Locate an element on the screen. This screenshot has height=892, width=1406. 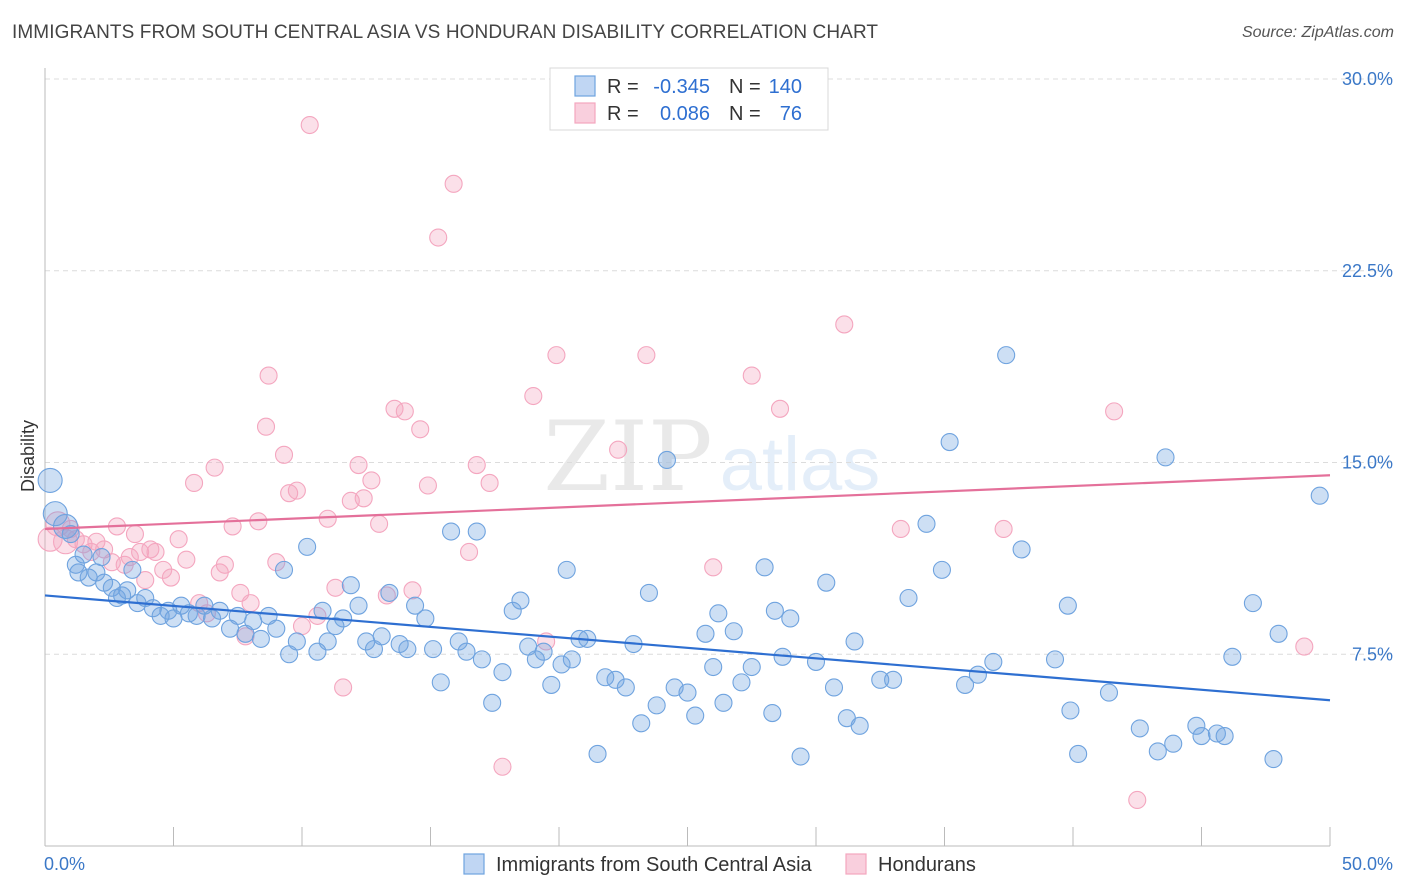
y-tick-labels: 7.5% 15.0% 22.5% 30.0% is located at coordinates (1367, 366).